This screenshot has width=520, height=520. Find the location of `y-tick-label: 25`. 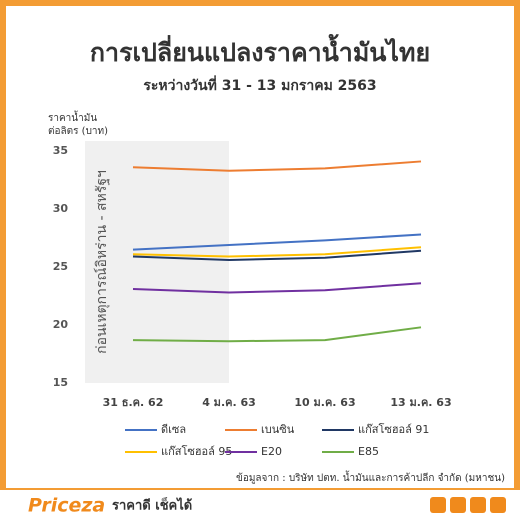

y-tick-label: 25 is located at coordinates (60, 266).